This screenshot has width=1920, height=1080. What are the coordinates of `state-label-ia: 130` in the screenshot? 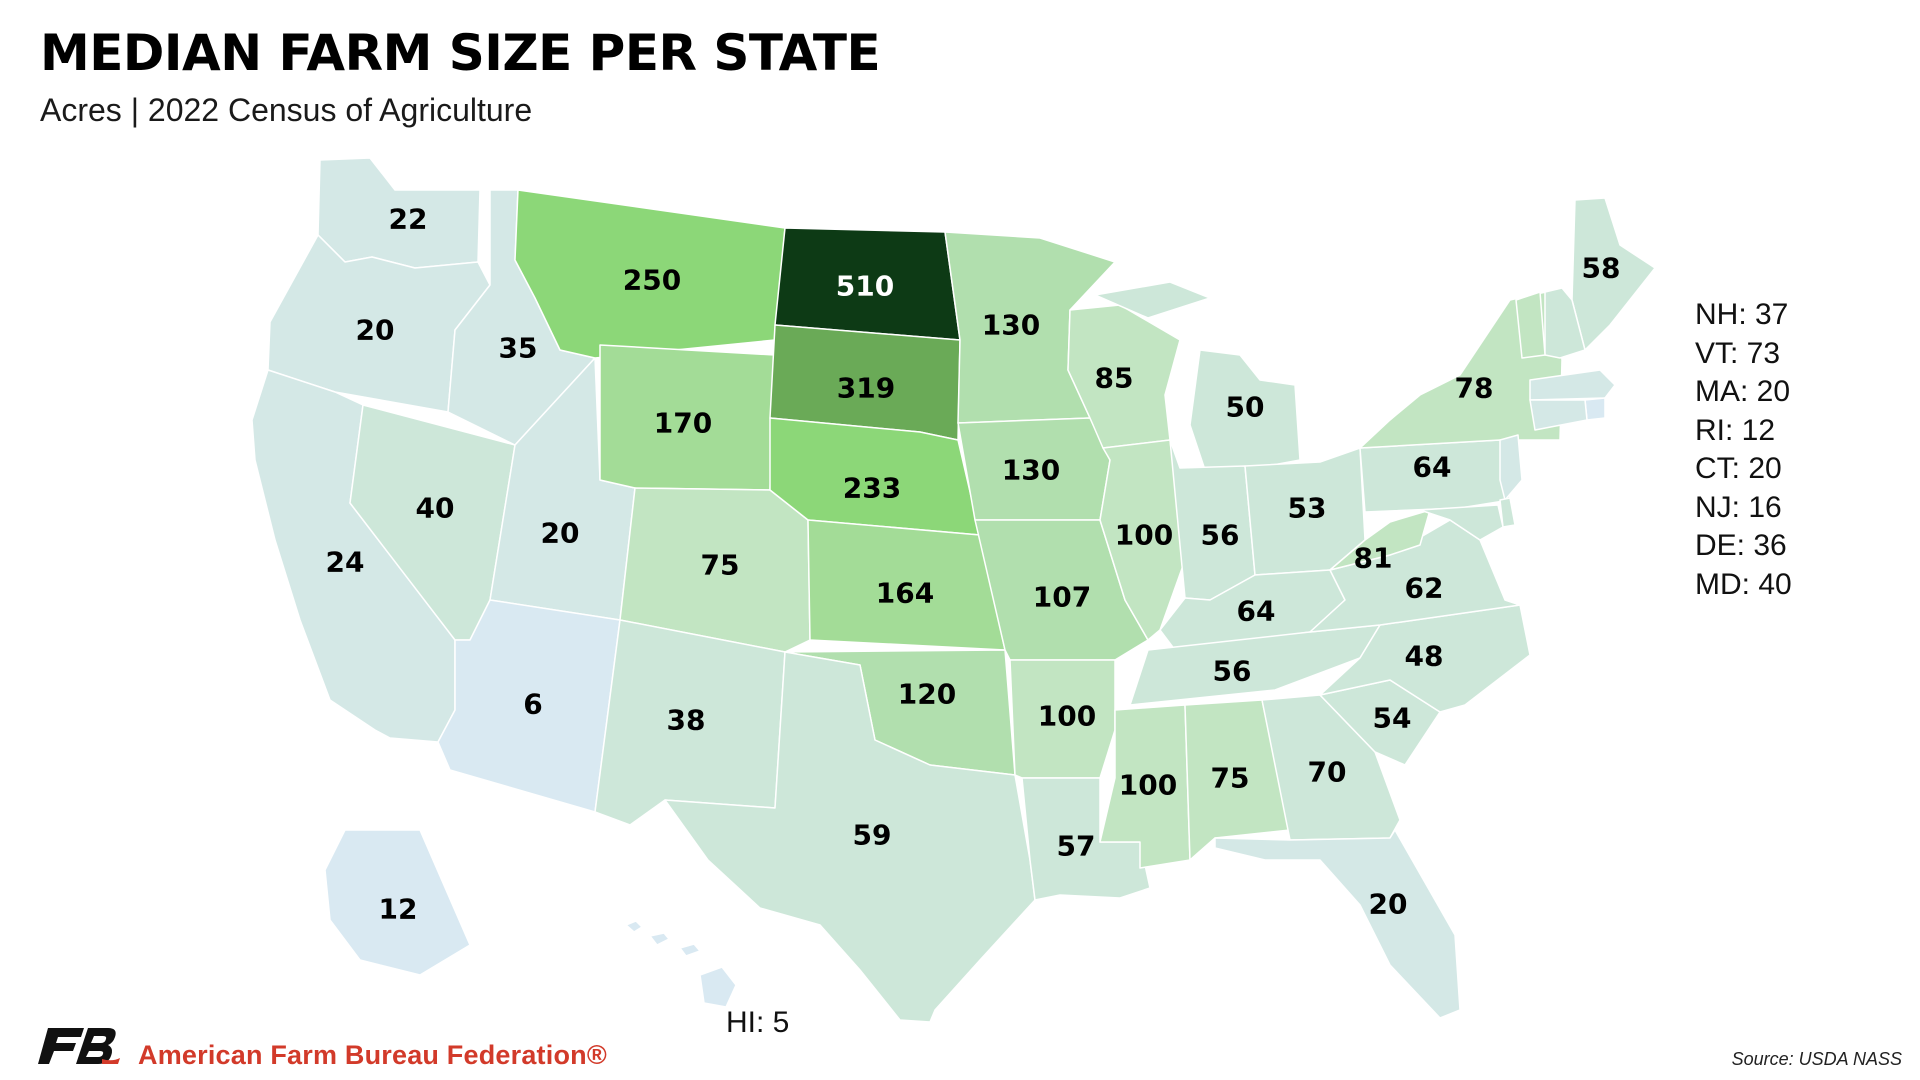 It's located at (1031, 470).